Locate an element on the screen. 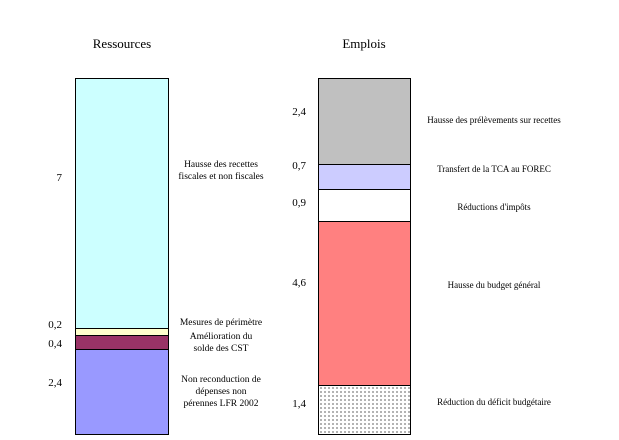 The image size is (619, 440). column-title-emplois: Emplois is located at coordinates (364, 43).